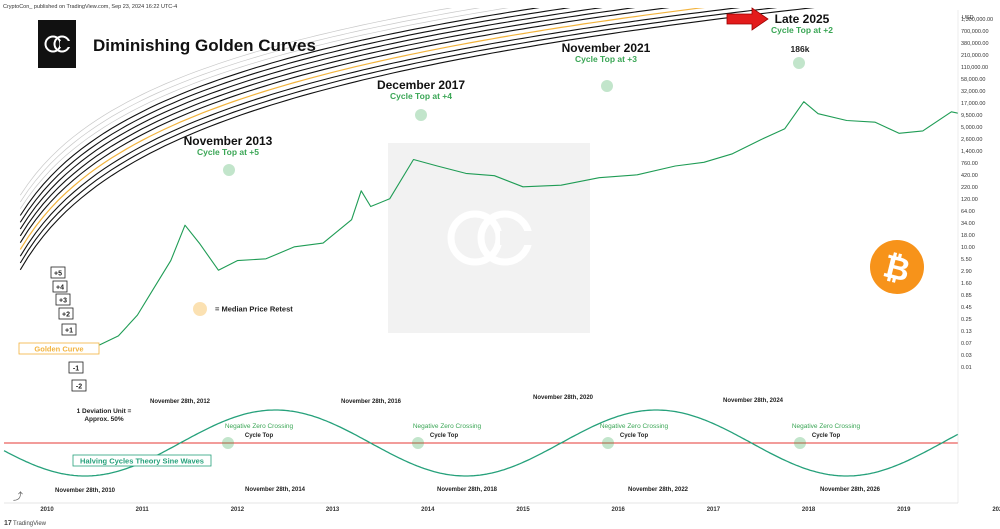 Image resolution: width=1000 pixels, height=529 pixels. What do you see at coordinates (76, 369) in the screenshot?
I see `band-label: -1` at bounding box center [76, 369].